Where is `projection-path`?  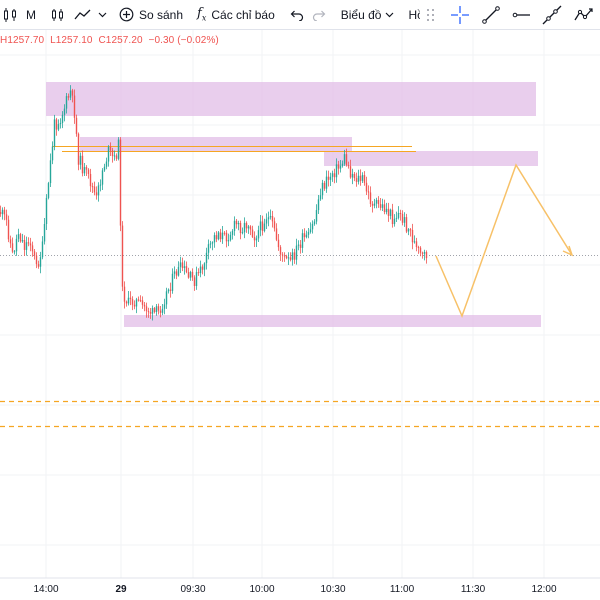
projection-path is located at coordinates (504, 241).